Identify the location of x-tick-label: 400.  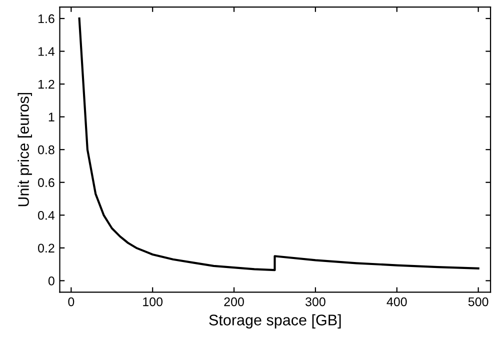
(396, 301).